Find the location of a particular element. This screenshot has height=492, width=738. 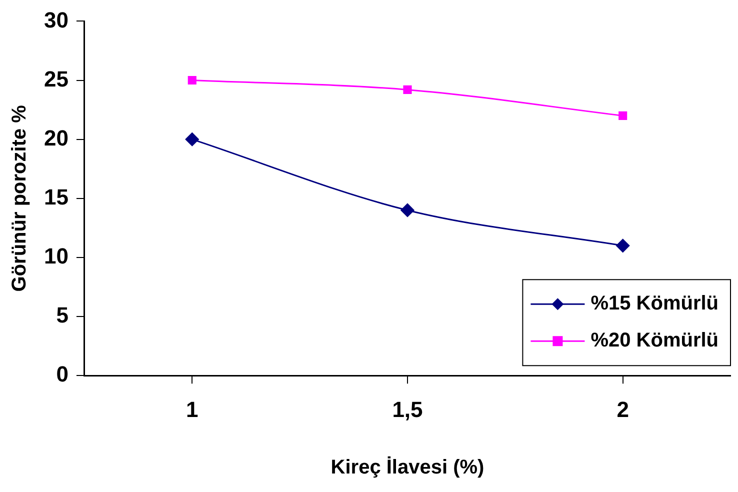

y-axis-title: Görünür porozite % is located at coordinates (19, 198).